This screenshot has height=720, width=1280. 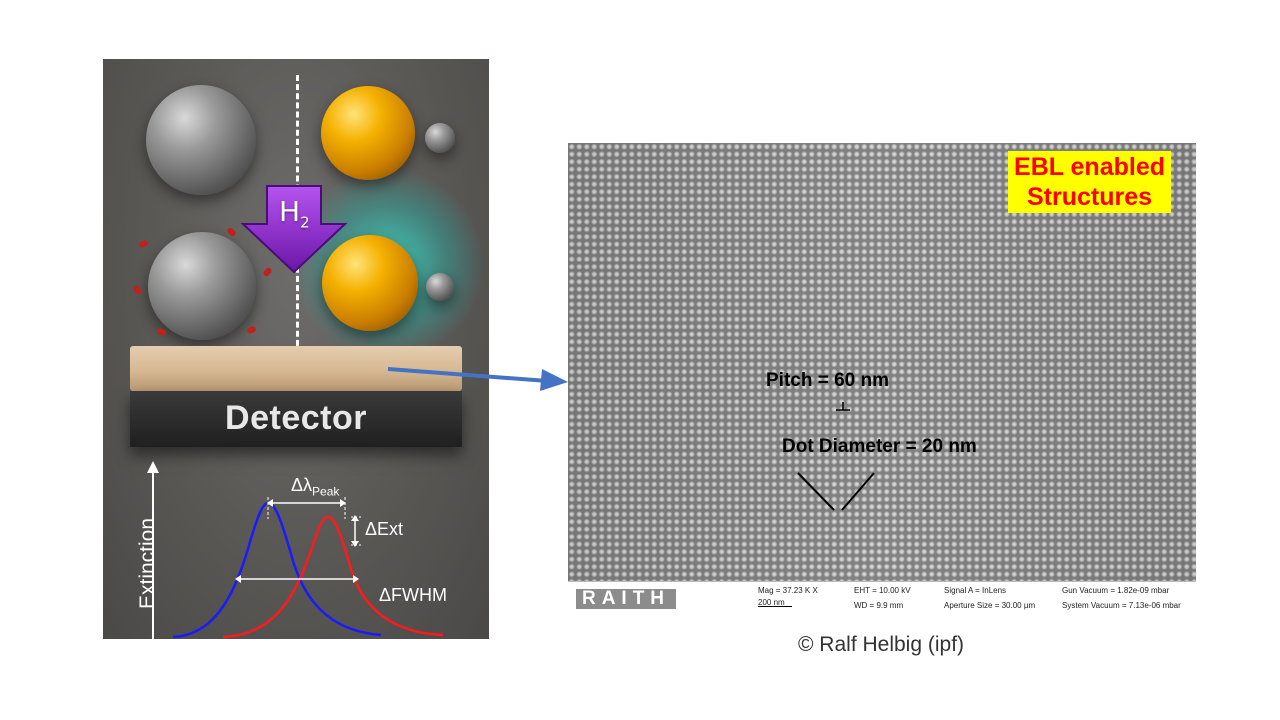 I want to click on connector-arrow, so click(x=477, y=379).